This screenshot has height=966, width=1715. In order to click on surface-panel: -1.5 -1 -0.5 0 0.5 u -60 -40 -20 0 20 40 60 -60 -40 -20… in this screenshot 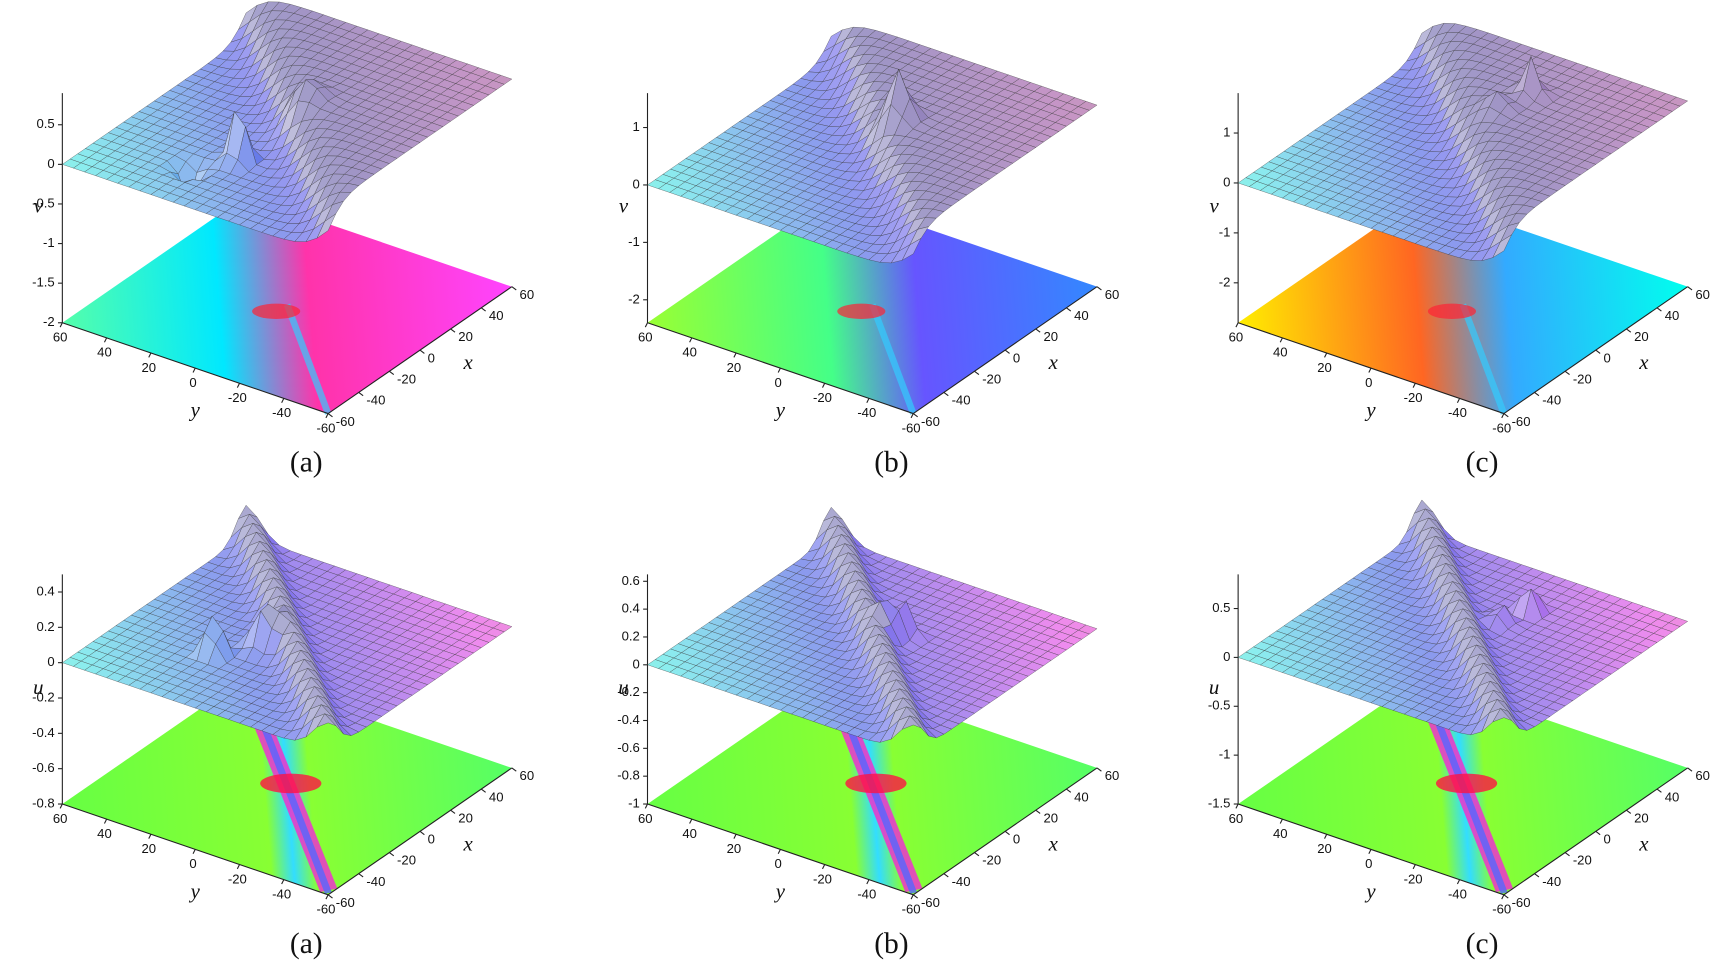, I will do `click(1459, 729)`.